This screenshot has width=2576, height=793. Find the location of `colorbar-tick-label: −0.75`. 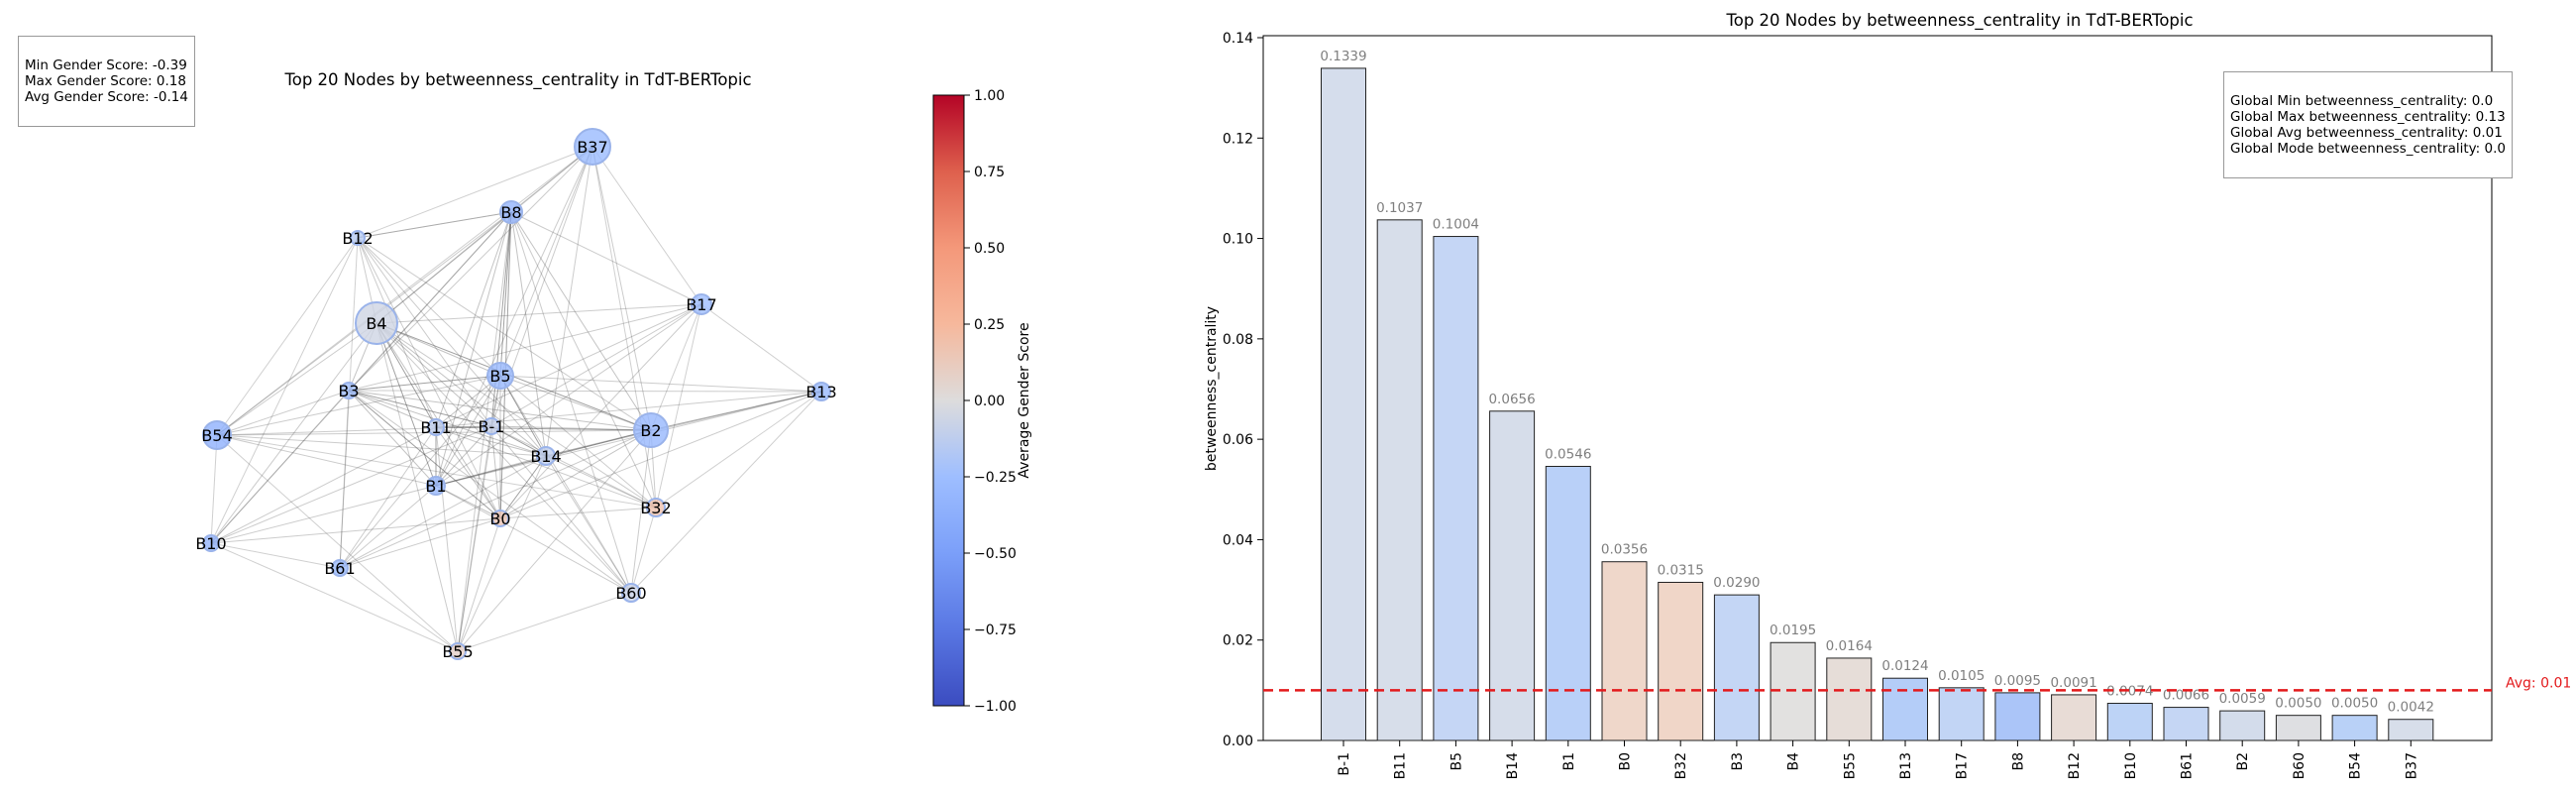

colorbar-tick-label: −0.75 is located at coordinates (995, 630).